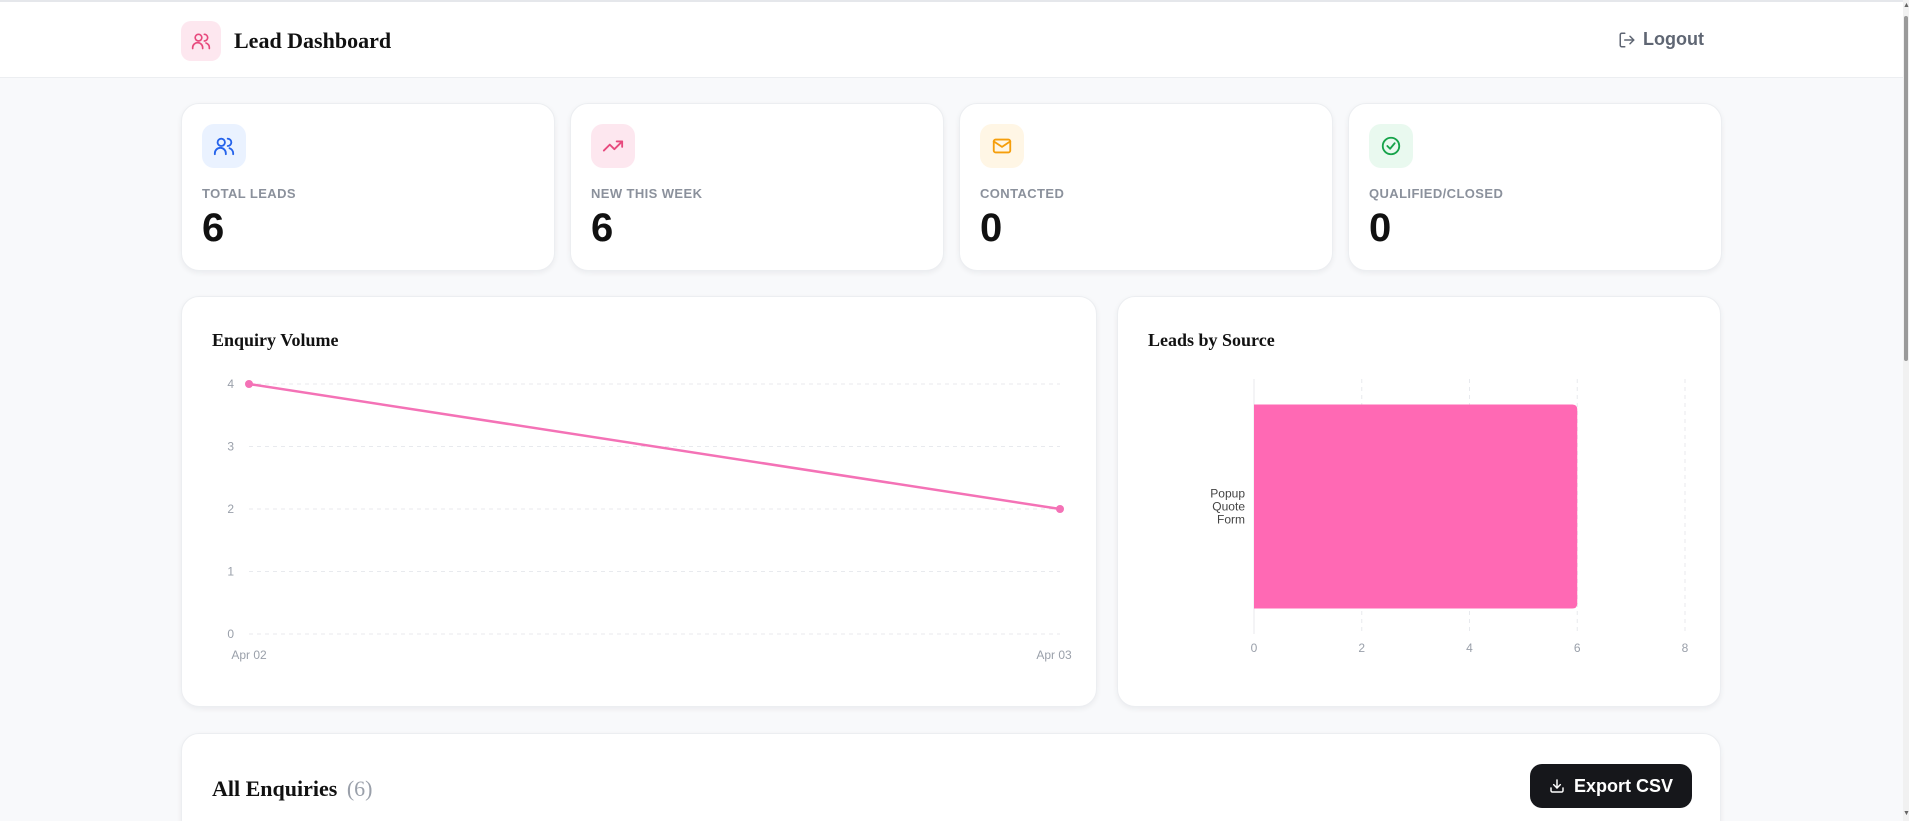 Image resolution: width=1909 pixels, height=821 pixels. What do you see at coordinates (1211, 340) in the screenshot?
I see `chart-title: Leads by Source` at bounding box center [1211, 340].